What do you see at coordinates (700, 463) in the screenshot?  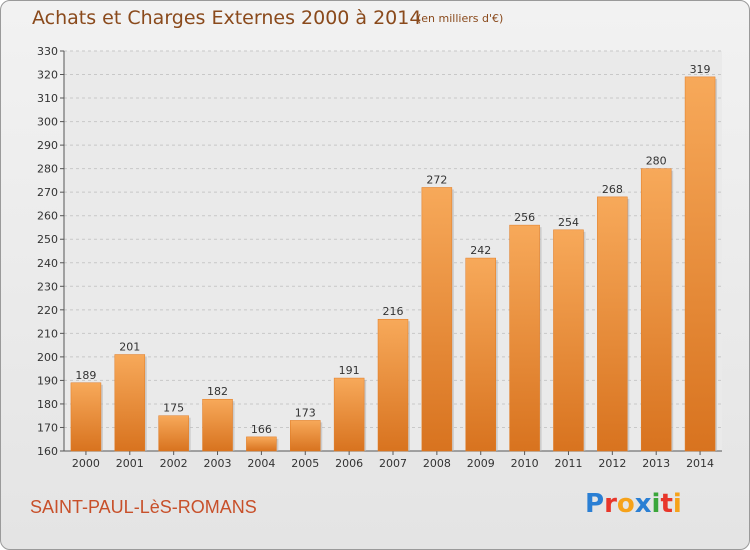 I see `x-tick-label: 2014` at bounding box center [700, 463].